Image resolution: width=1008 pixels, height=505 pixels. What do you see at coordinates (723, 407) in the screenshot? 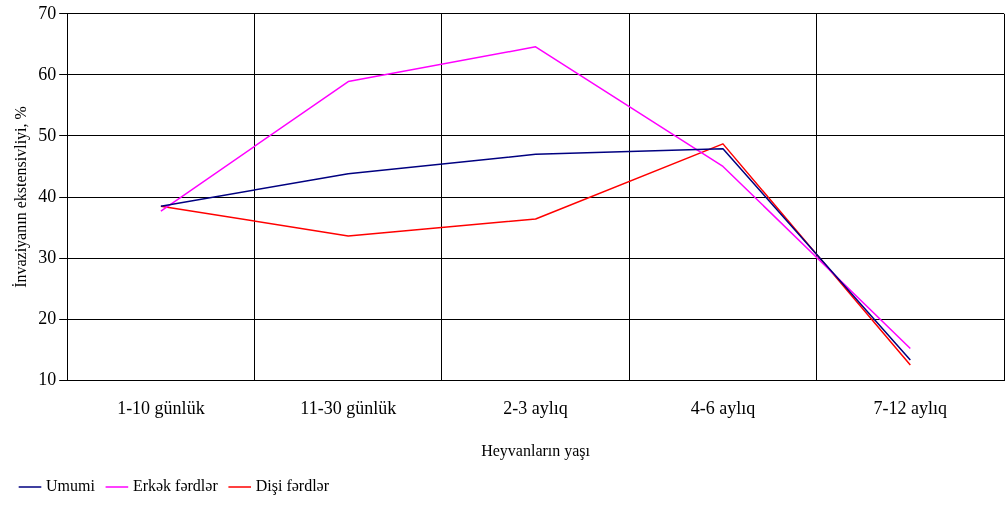
I see `x-tick-label: 4-6 aylıq` at bounding box center [723, 407].